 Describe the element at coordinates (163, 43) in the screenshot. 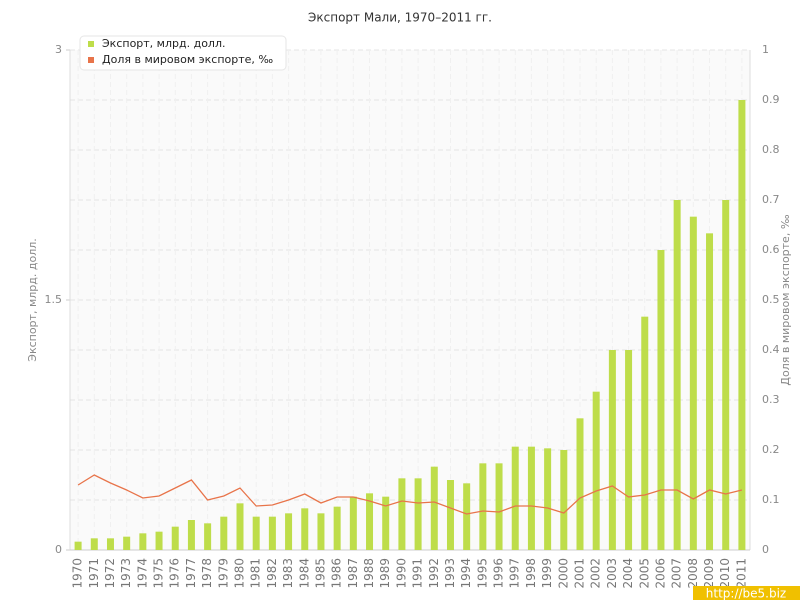

I see `legend-label: Экспорт, млрд. долл.` at that location.